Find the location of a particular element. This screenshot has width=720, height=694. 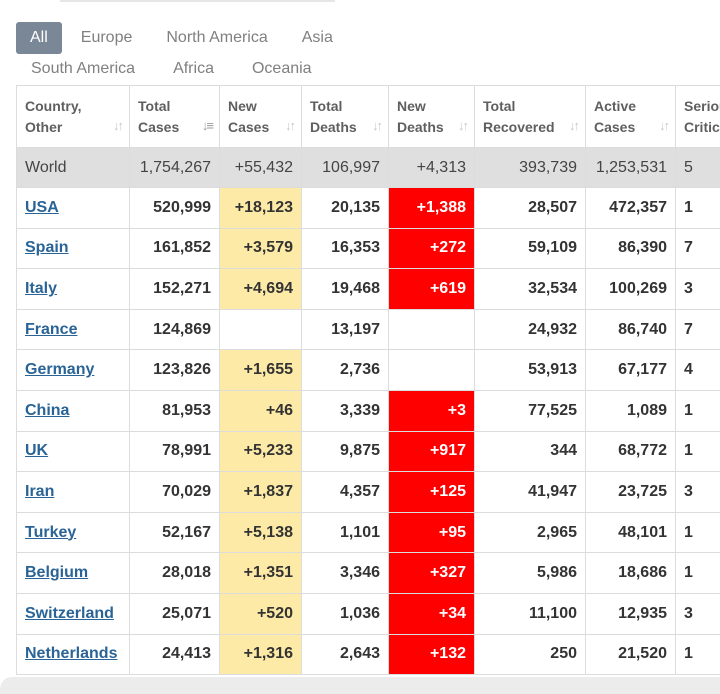

cell-serious: 4 is located at coordinates (697, 370).